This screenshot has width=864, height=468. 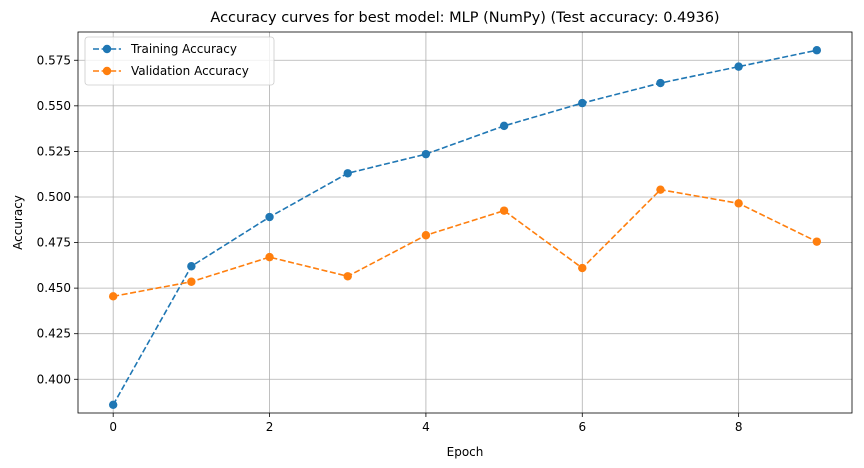 I want to click on y-tick-label: 0.575, so click(x=54, y=60).